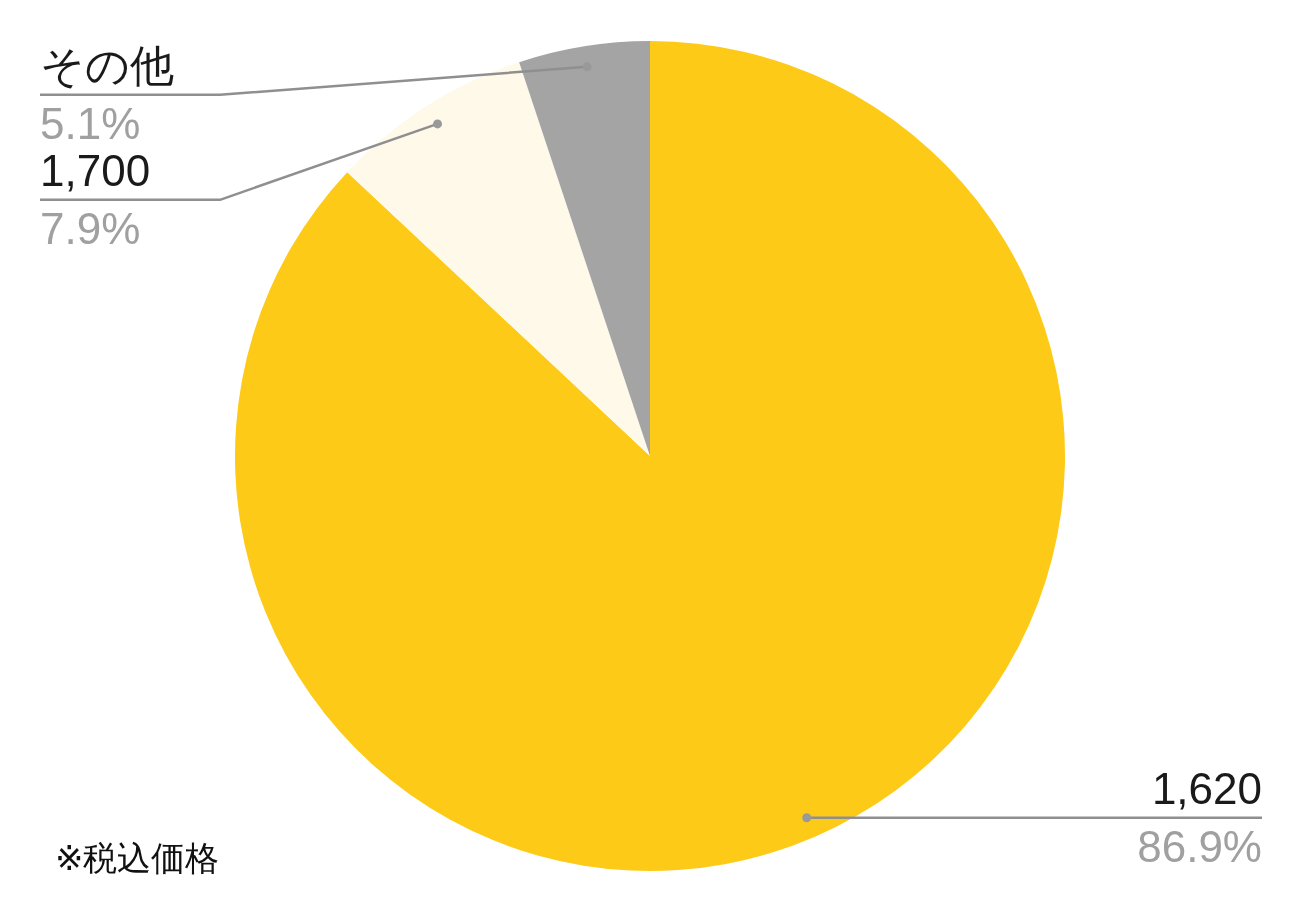 This screenshot has width=1302, height=911. What do you see at coordinates (1199, 846) in the screenshot?
I see `data-label: 86.9%` at bounding box center [1199, 846].